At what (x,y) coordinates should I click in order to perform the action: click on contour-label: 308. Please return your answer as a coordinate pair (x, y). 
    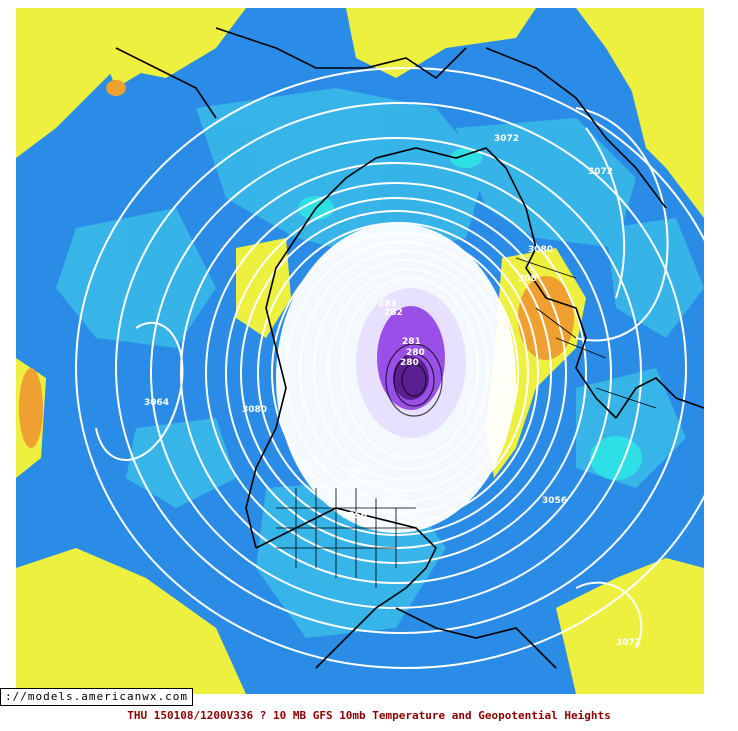
    Looking at the image, I should click on (527, 279).